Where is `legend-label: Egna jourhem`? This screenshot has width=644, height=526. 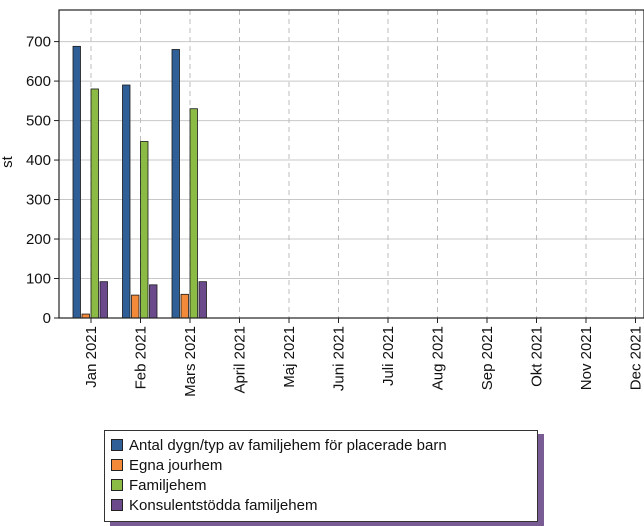
legend-label: Egna jourhem is located at coordinates (176, 465).